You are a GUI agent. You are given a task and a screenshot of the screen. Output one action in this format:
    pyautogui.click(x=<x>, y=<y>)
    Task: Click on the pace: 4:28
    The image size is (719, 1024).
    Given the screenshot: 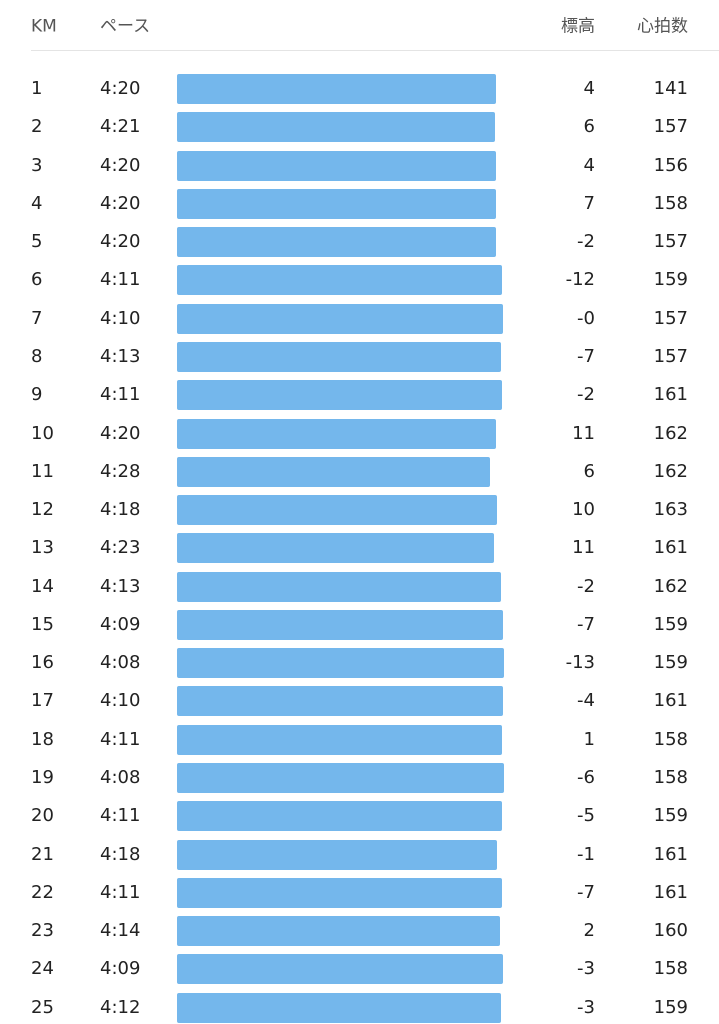 What is the action you would take?
    pyautogui.click(x=120, y=471)
    